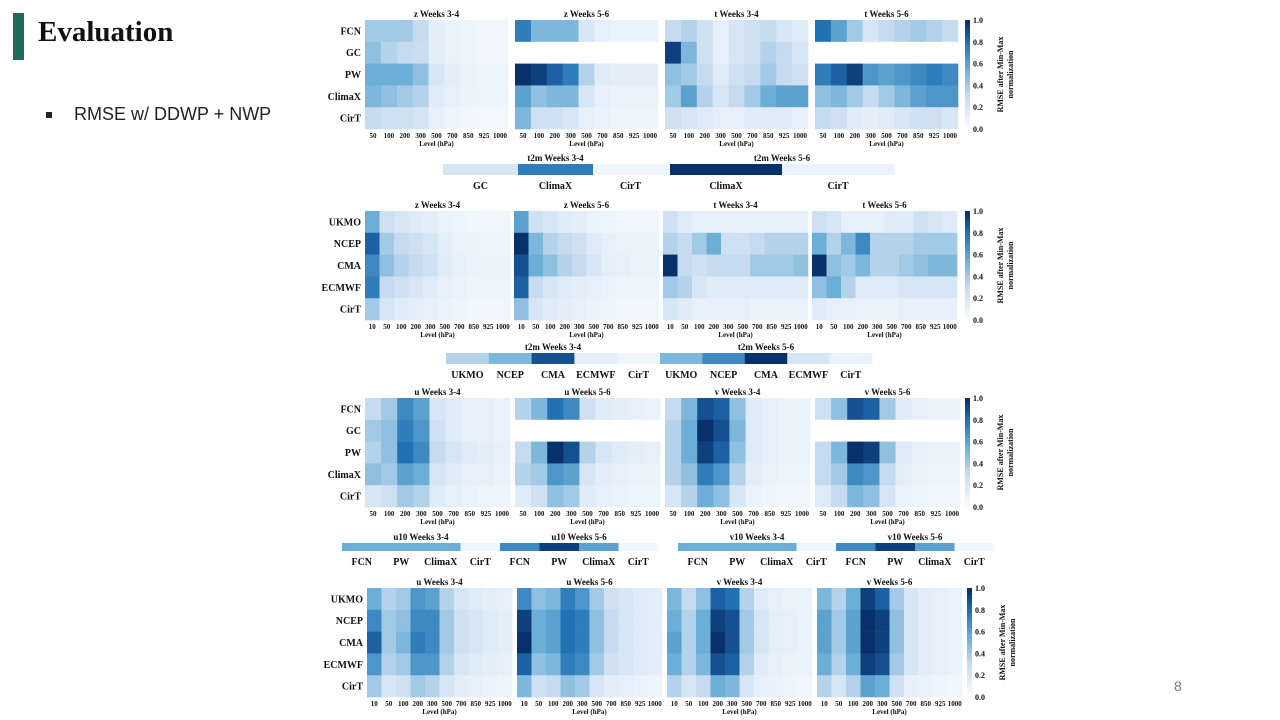 Image resolution: width=1280 pixels, height=720 pixels. I want to click on strip-label: CirT, so click(837, 186).